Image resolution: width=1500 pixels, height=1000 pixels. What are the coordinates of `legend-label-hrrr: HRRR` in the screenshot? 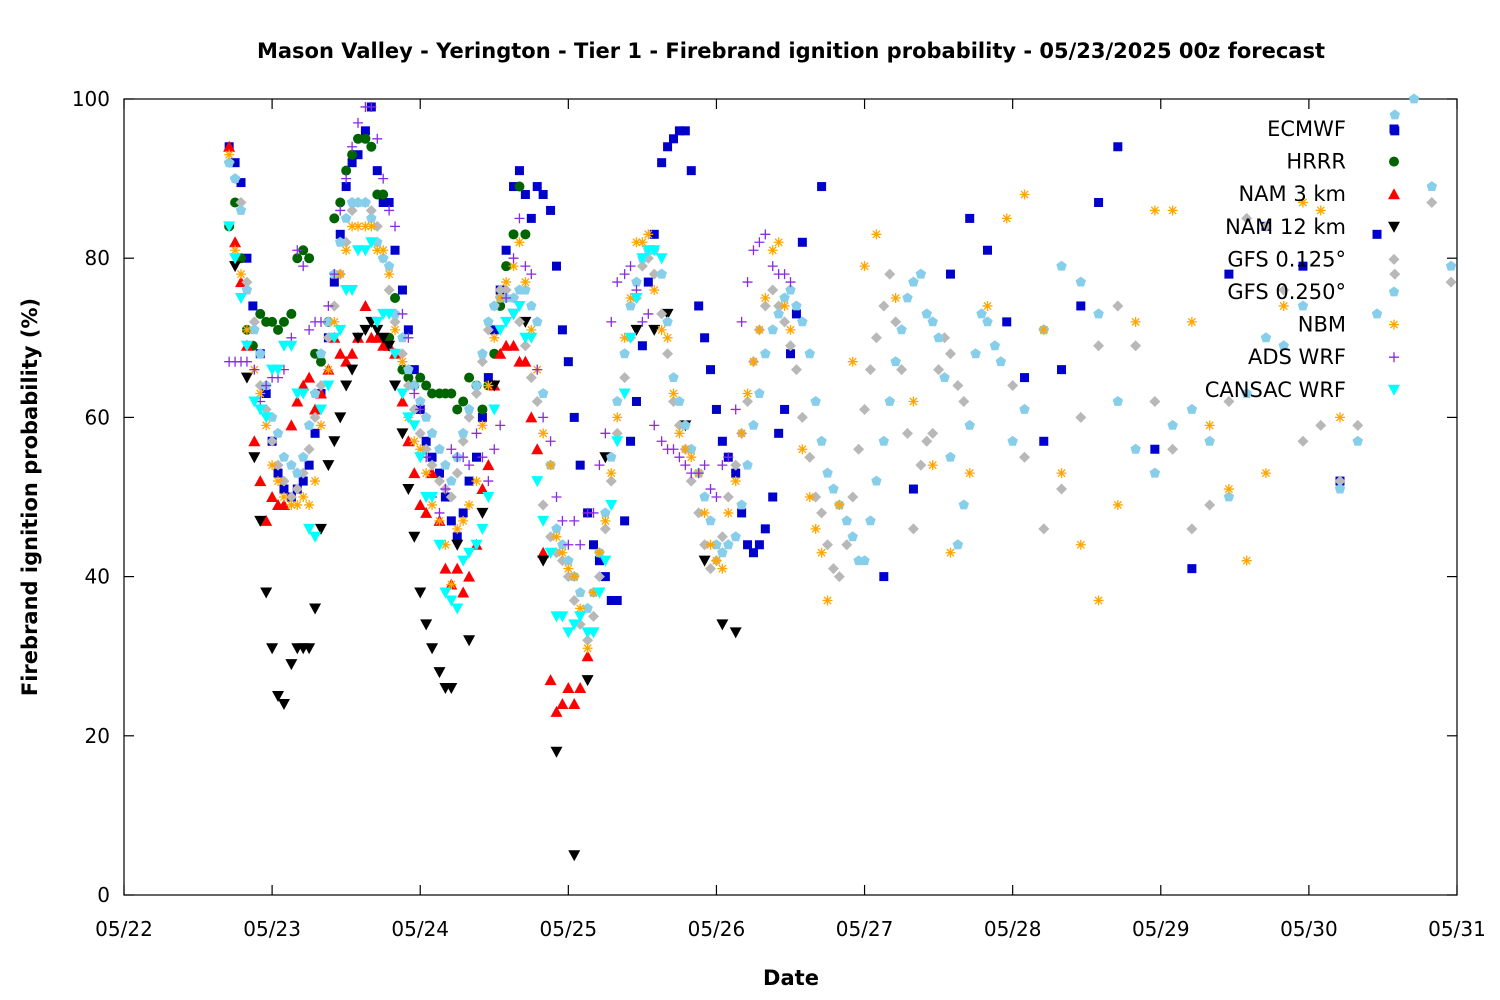 It's located at (1316, 162).